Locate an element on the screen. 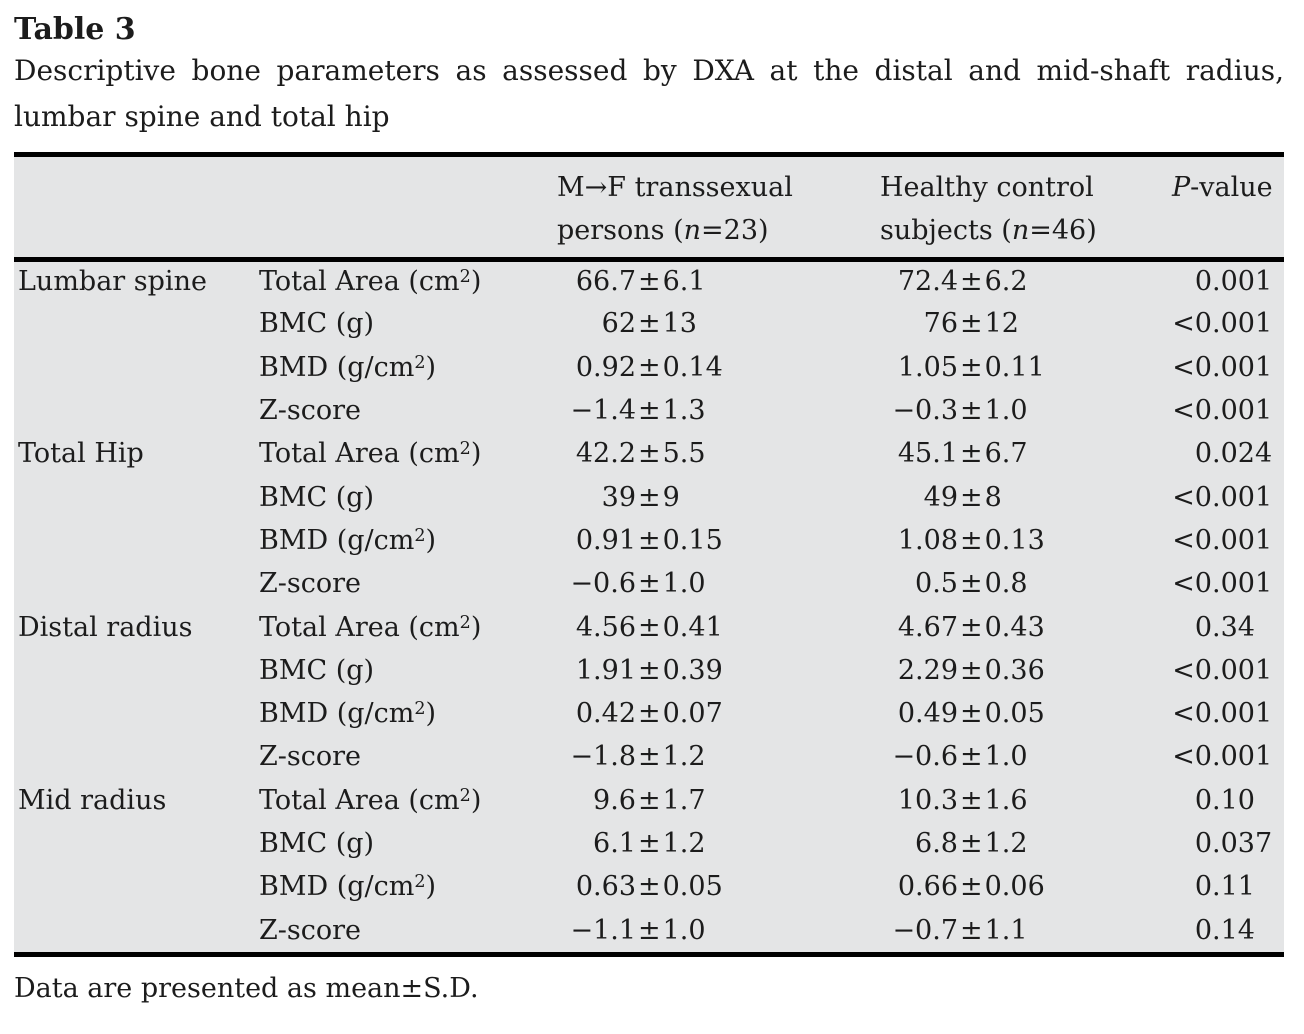  p-value-cell: 0.037 is located at coordinates (1233, 843).